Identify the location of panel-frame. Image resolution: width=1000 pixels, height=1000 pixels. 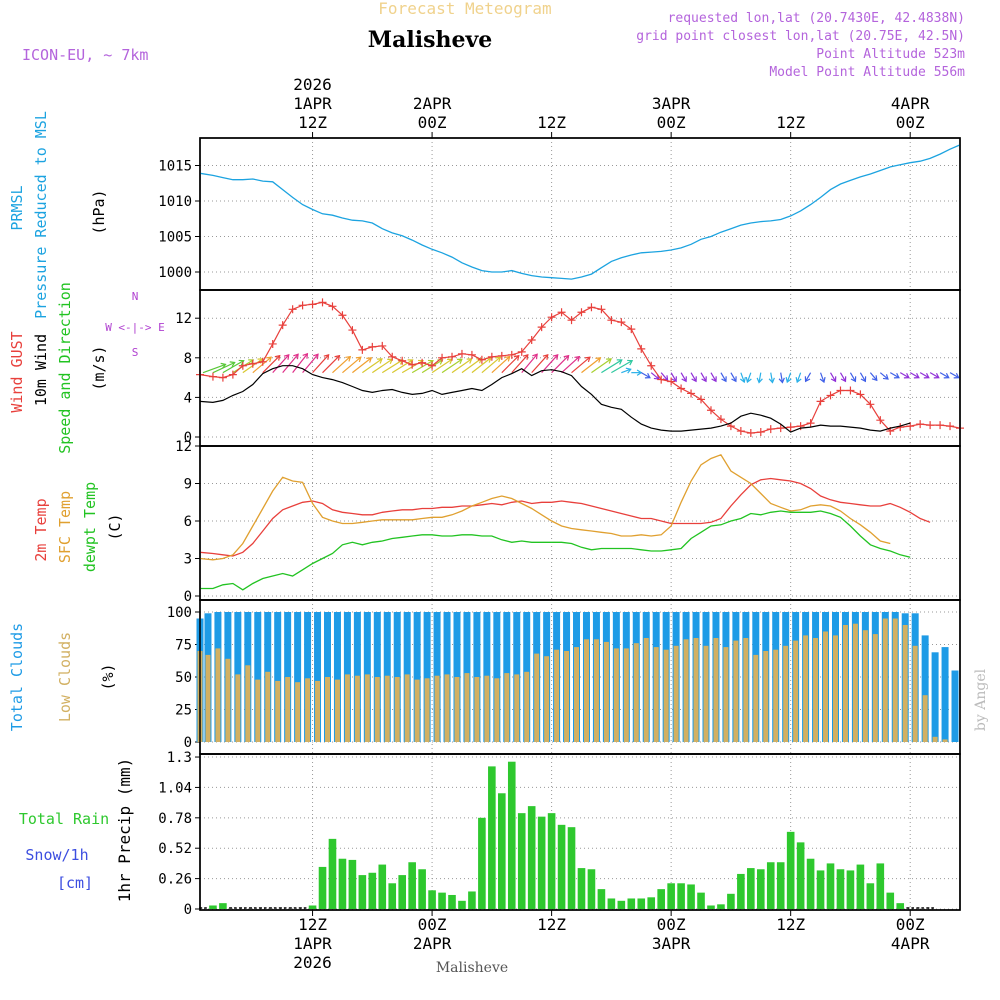
(580, 214).